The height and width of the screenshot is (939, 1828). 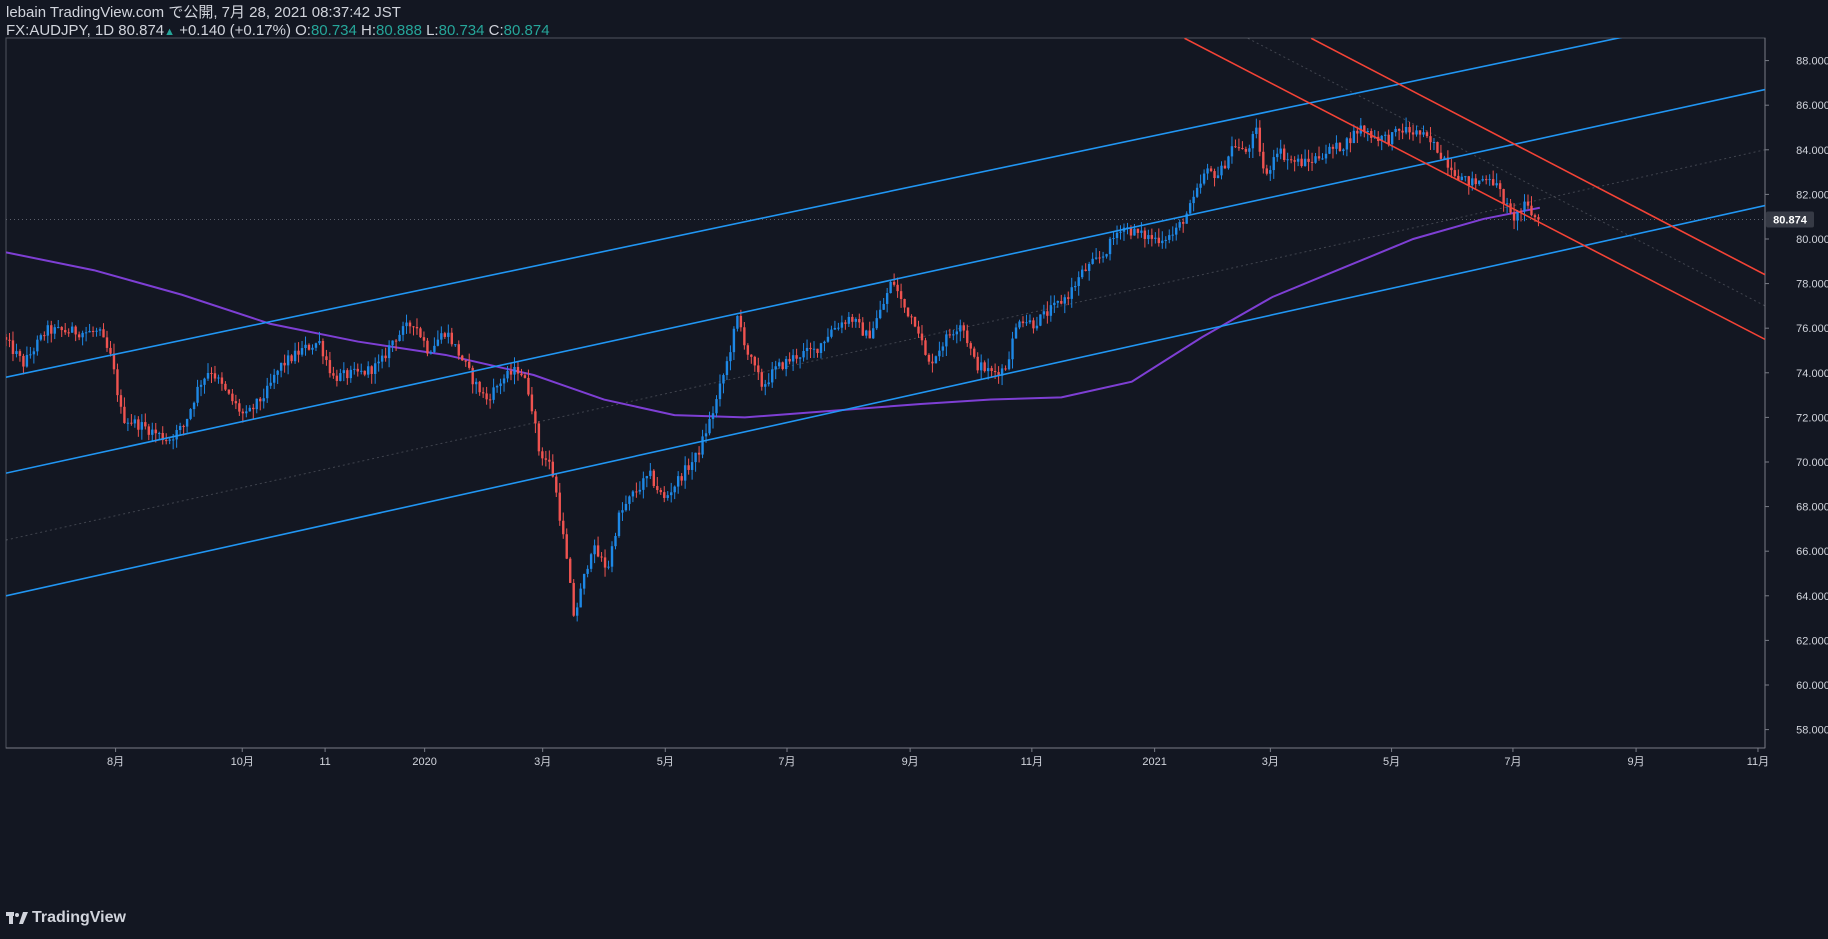 What do you see at coordinates (1506, 172) in the screenshot?
I see `downtrend-guide` at bounding box center [1506, 172].